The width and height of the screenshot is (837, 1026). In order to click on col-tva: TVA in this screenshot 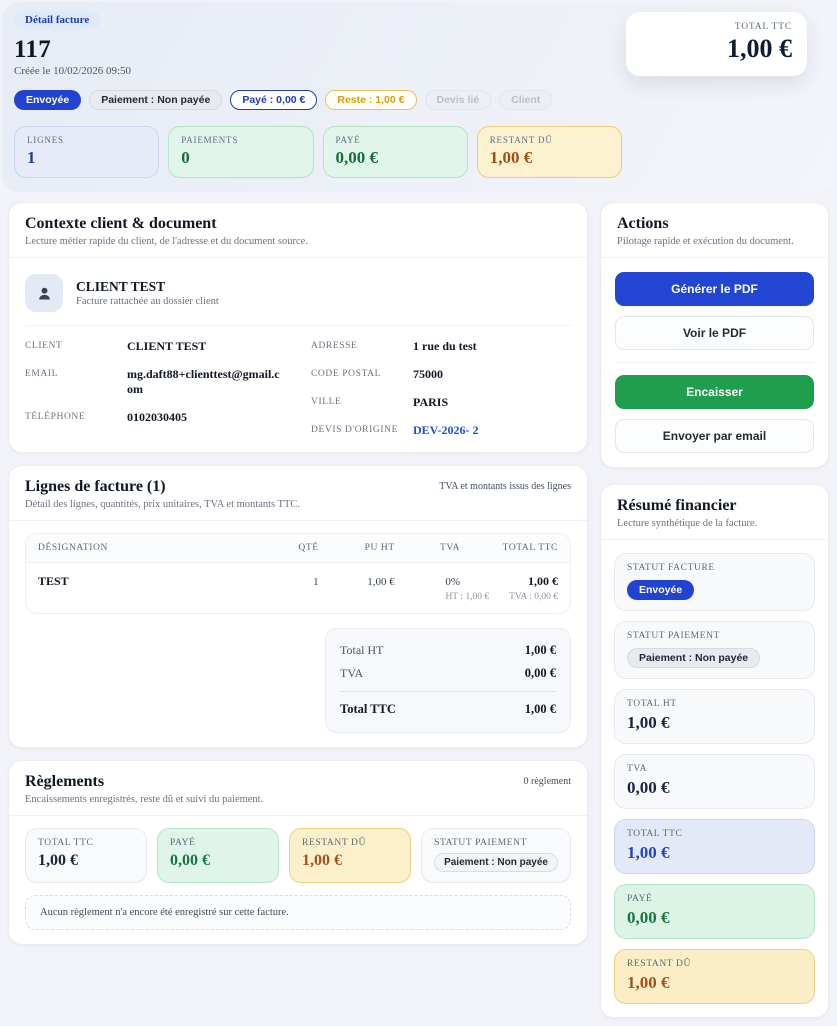, I will do `click(439, 548)`.